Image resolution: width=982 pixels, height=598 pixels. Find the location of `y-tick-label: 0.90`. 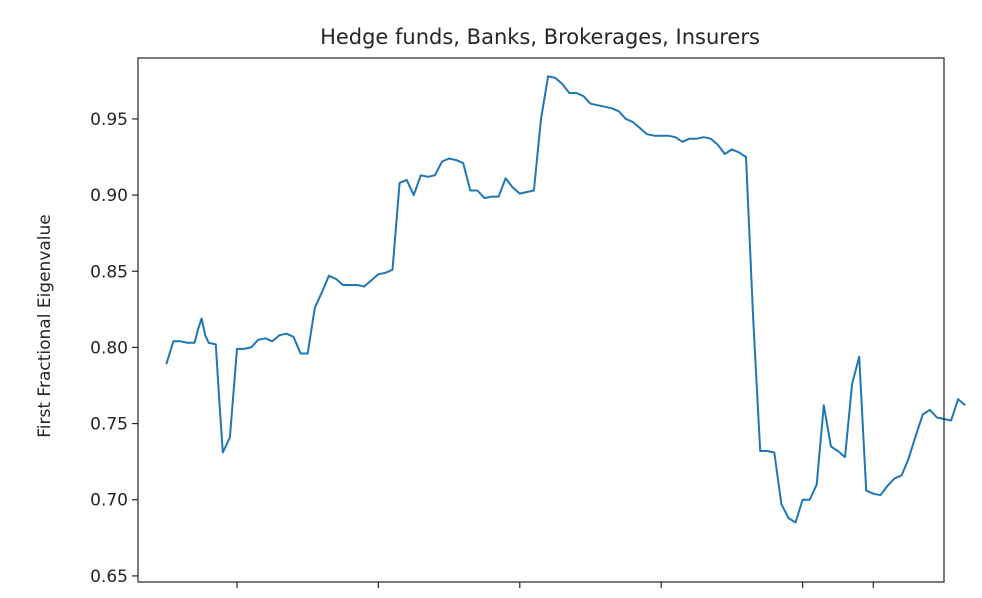

y-tick-label: 0.90 is located at coordinates (109, 196).